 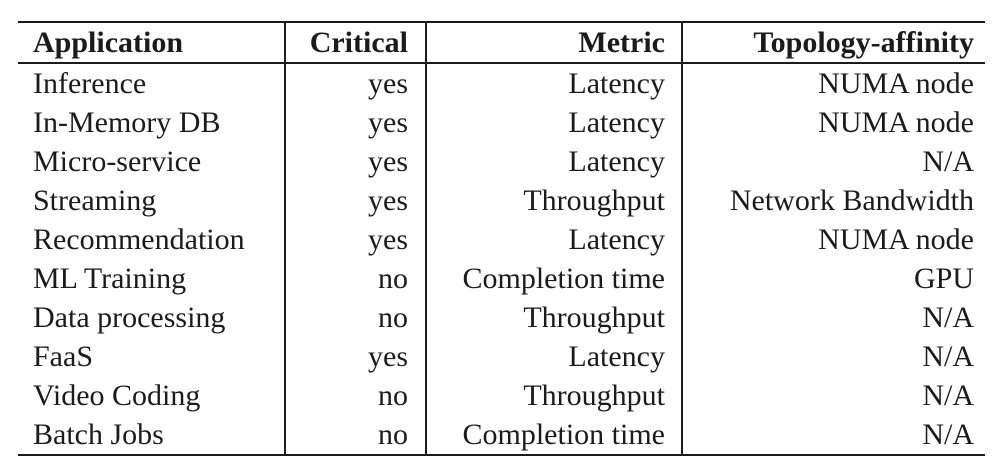 What do you see at coordinates (554, 43) in the screenshot?
I see `column-header-metric: Metric` at bounding box center [554, 43].